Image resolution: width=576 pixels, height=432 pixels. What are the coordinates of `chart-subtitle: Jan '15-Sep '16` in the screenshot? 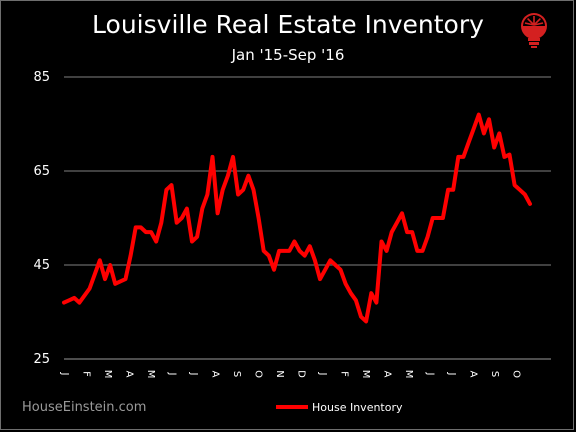 It's located at (288, 55).